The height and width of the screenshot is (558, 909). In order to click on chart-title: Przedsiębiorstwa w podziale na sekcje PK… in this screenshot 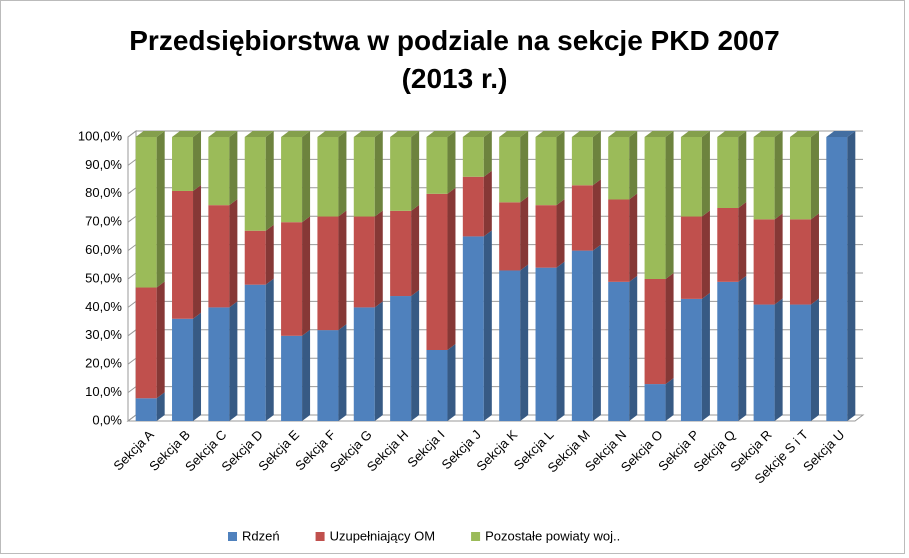, I will do `click(454, 59)`.